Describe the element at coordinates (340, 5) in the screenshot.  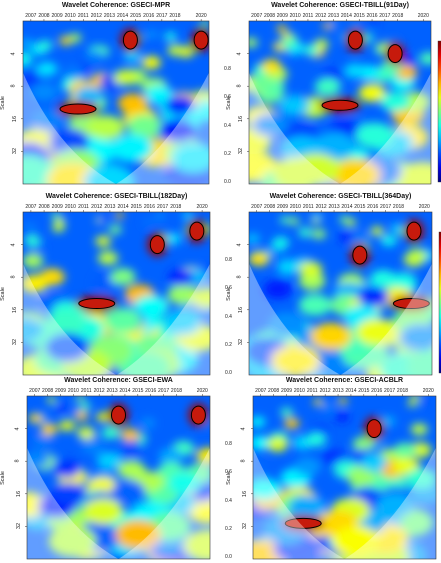
I see `panel-title: Wavelet Coherence: GSECI-TBILL(91Day)` at that location.